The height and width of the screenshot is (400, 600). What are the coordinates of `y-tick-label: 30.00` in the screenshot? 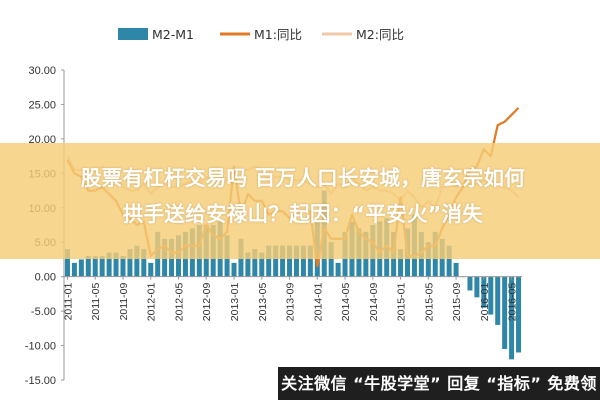 It's located at (42, 71).